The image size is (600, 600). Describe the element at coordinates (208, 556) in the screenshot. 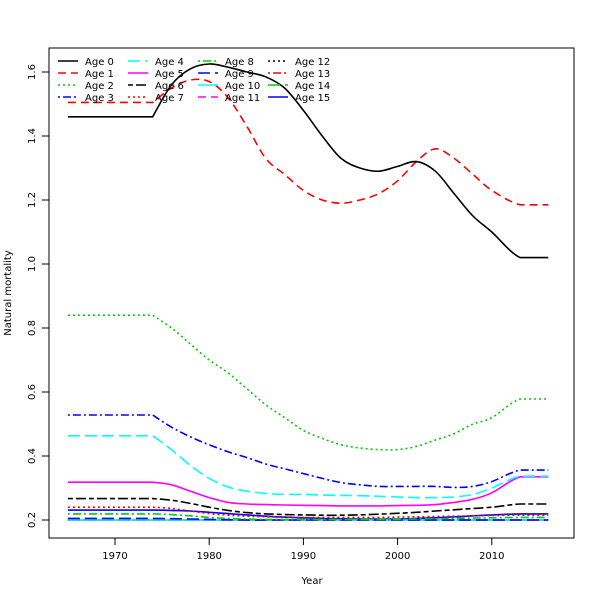

I see `x-tick-label: 1980` at that location.